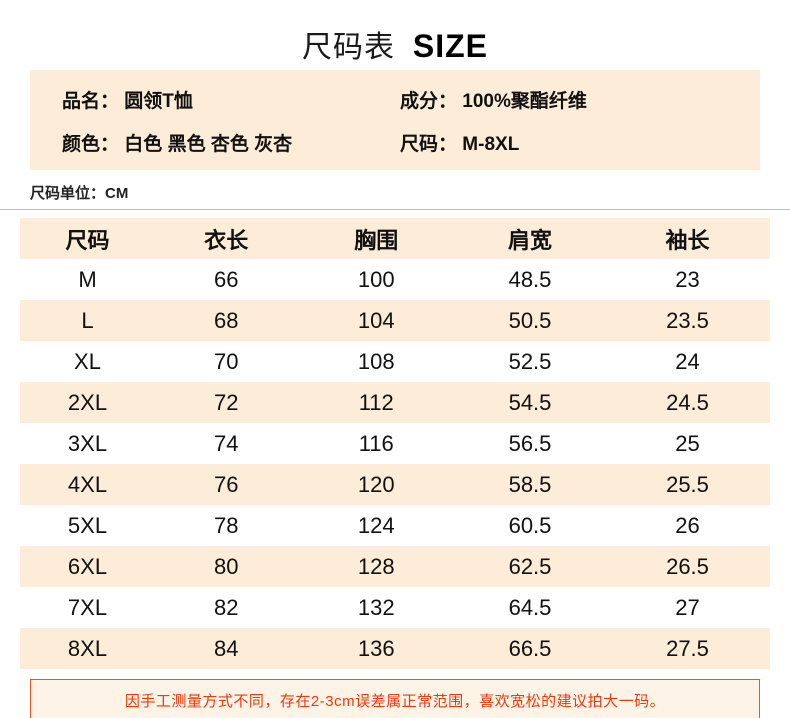 This screenshot has height=718, width=790. I want to click on table-cell: 5XL, so click(87, 525).